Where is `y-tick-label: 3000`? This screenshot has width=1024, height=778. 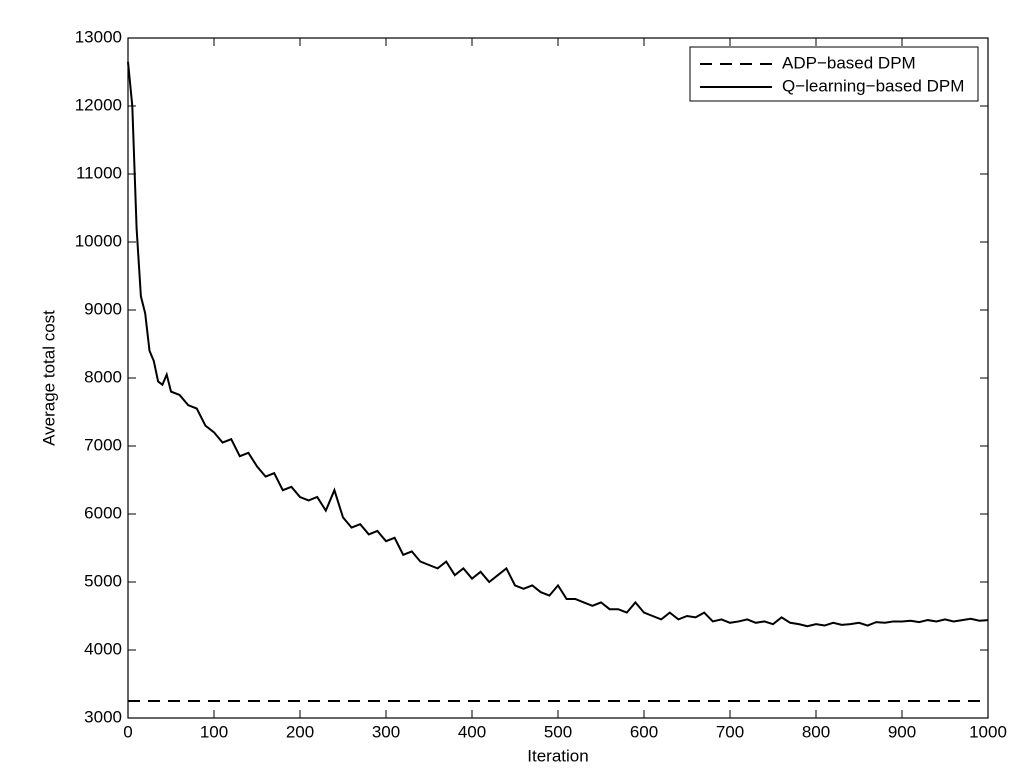 y-tick-label: 3000 is located at coordinates (103, 716).